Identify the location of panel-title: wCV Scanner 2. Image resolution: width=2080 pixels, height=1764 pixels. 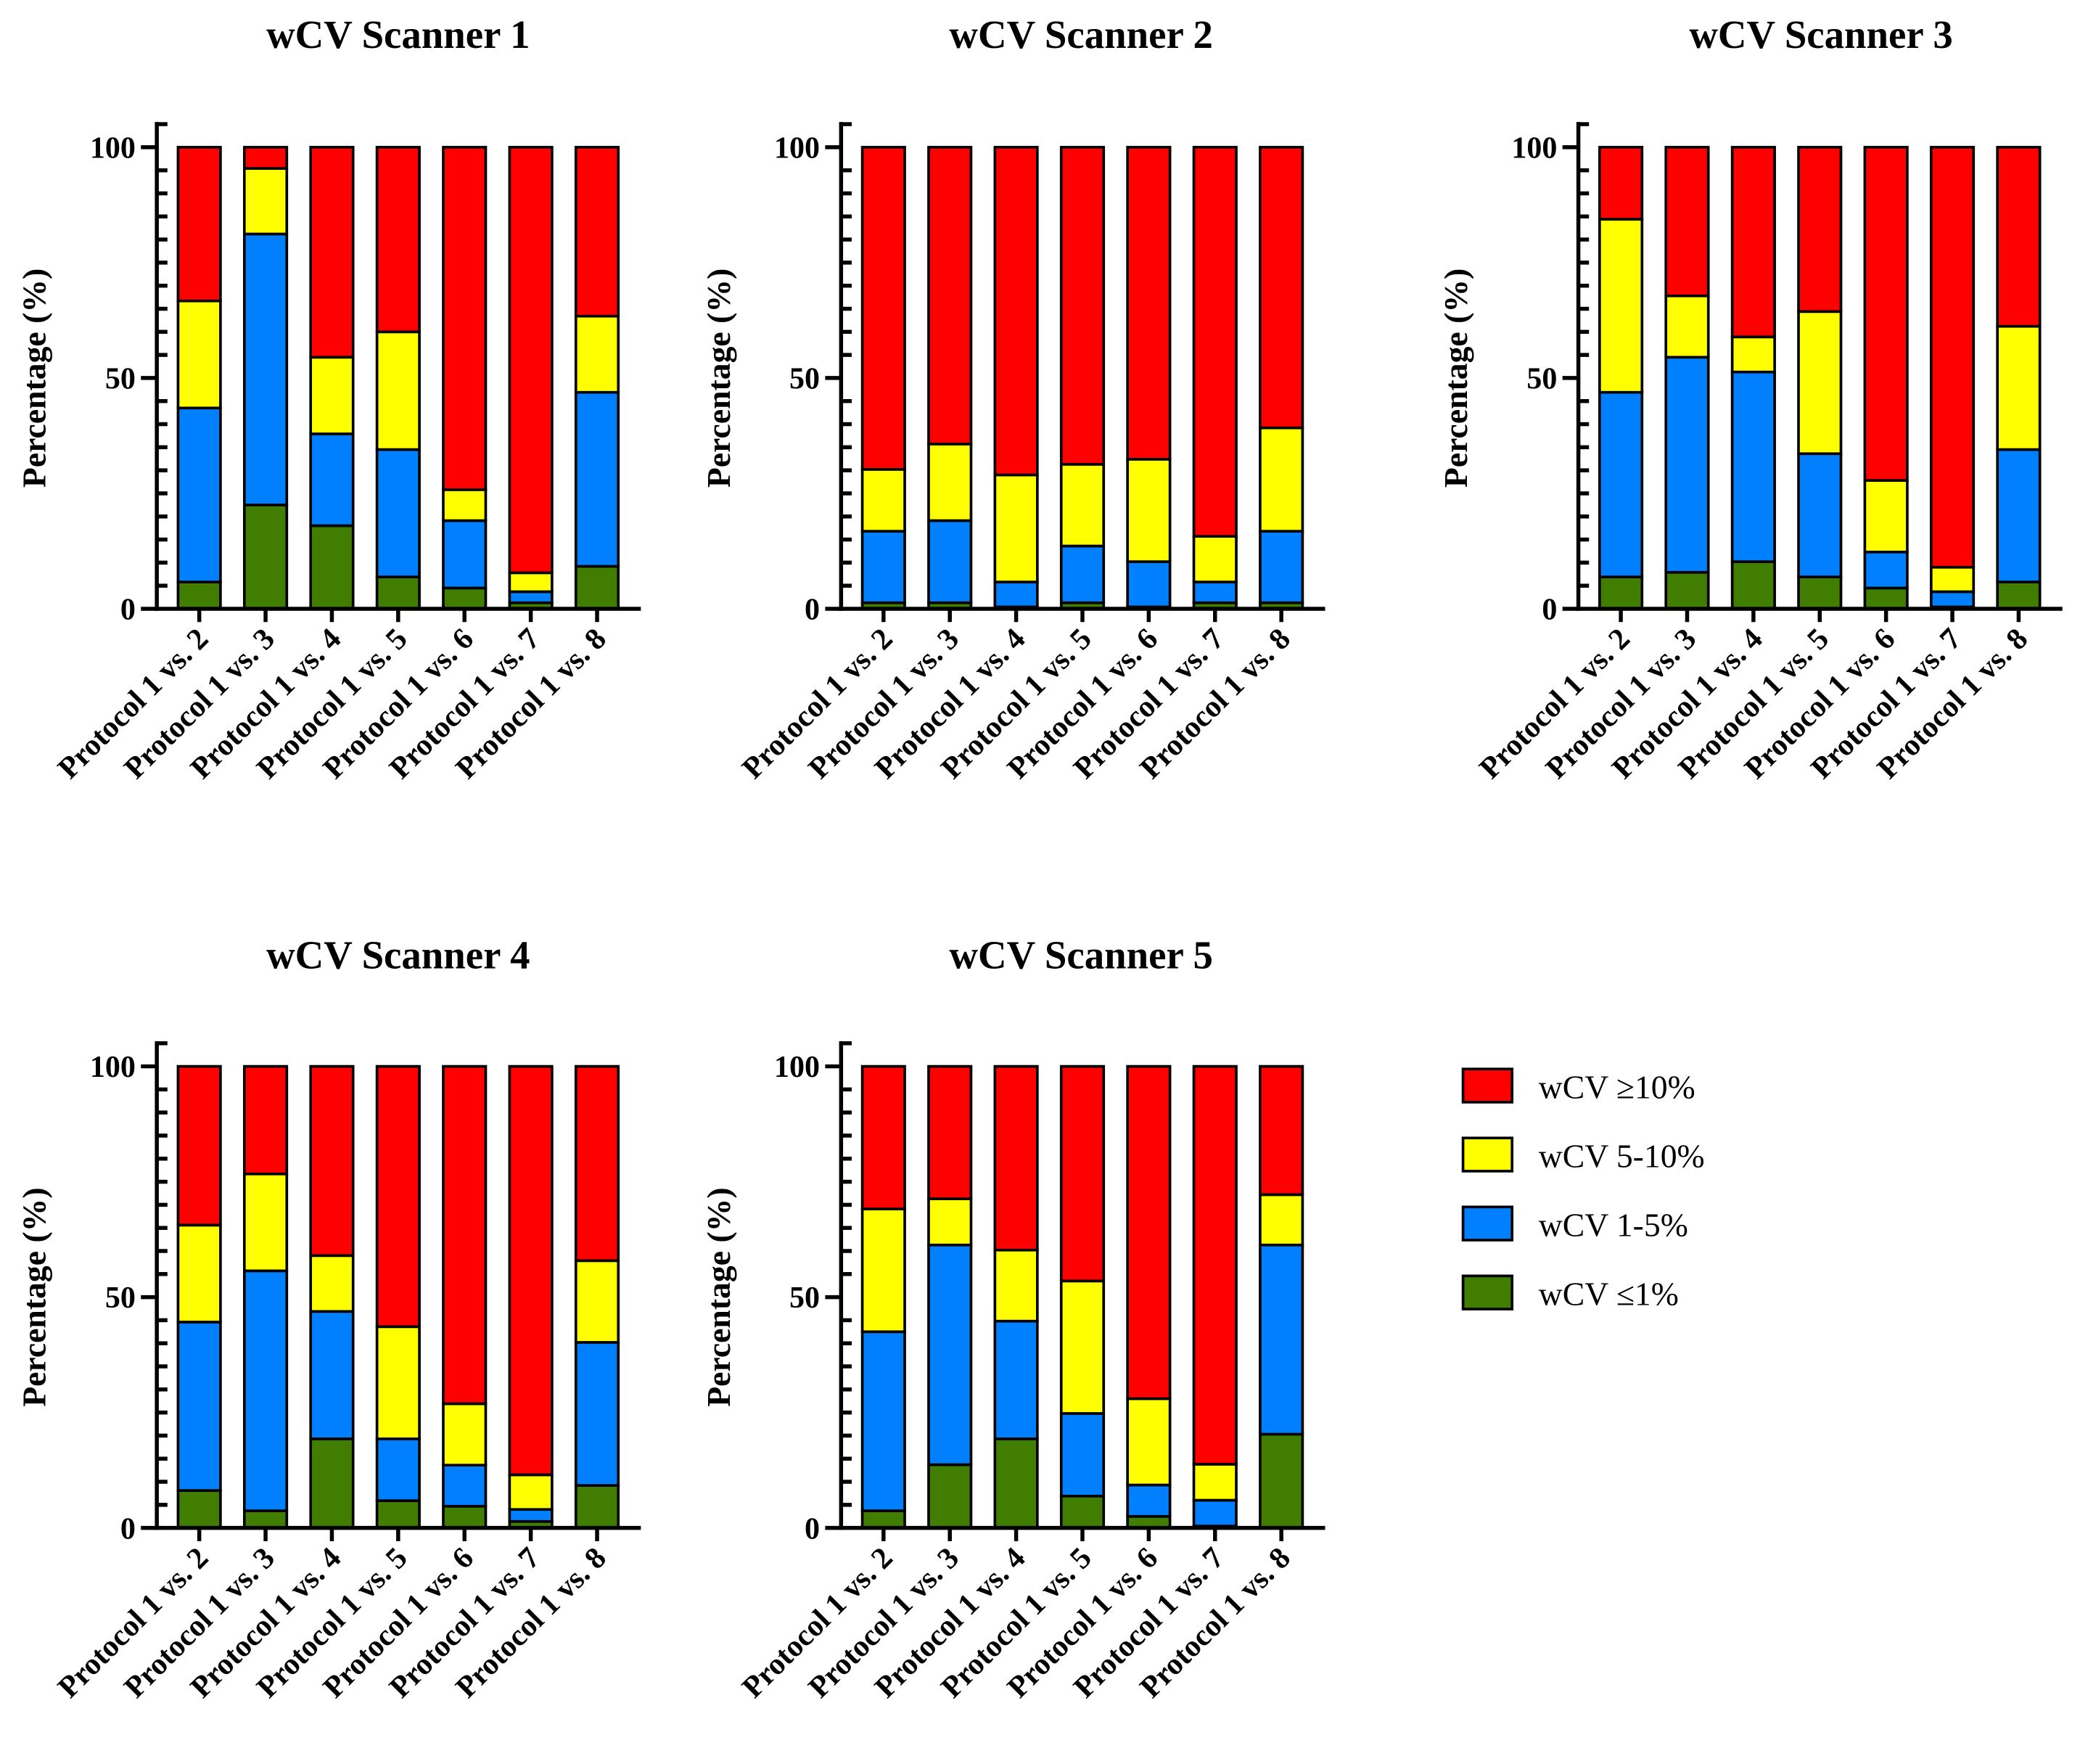
(1081, 34).